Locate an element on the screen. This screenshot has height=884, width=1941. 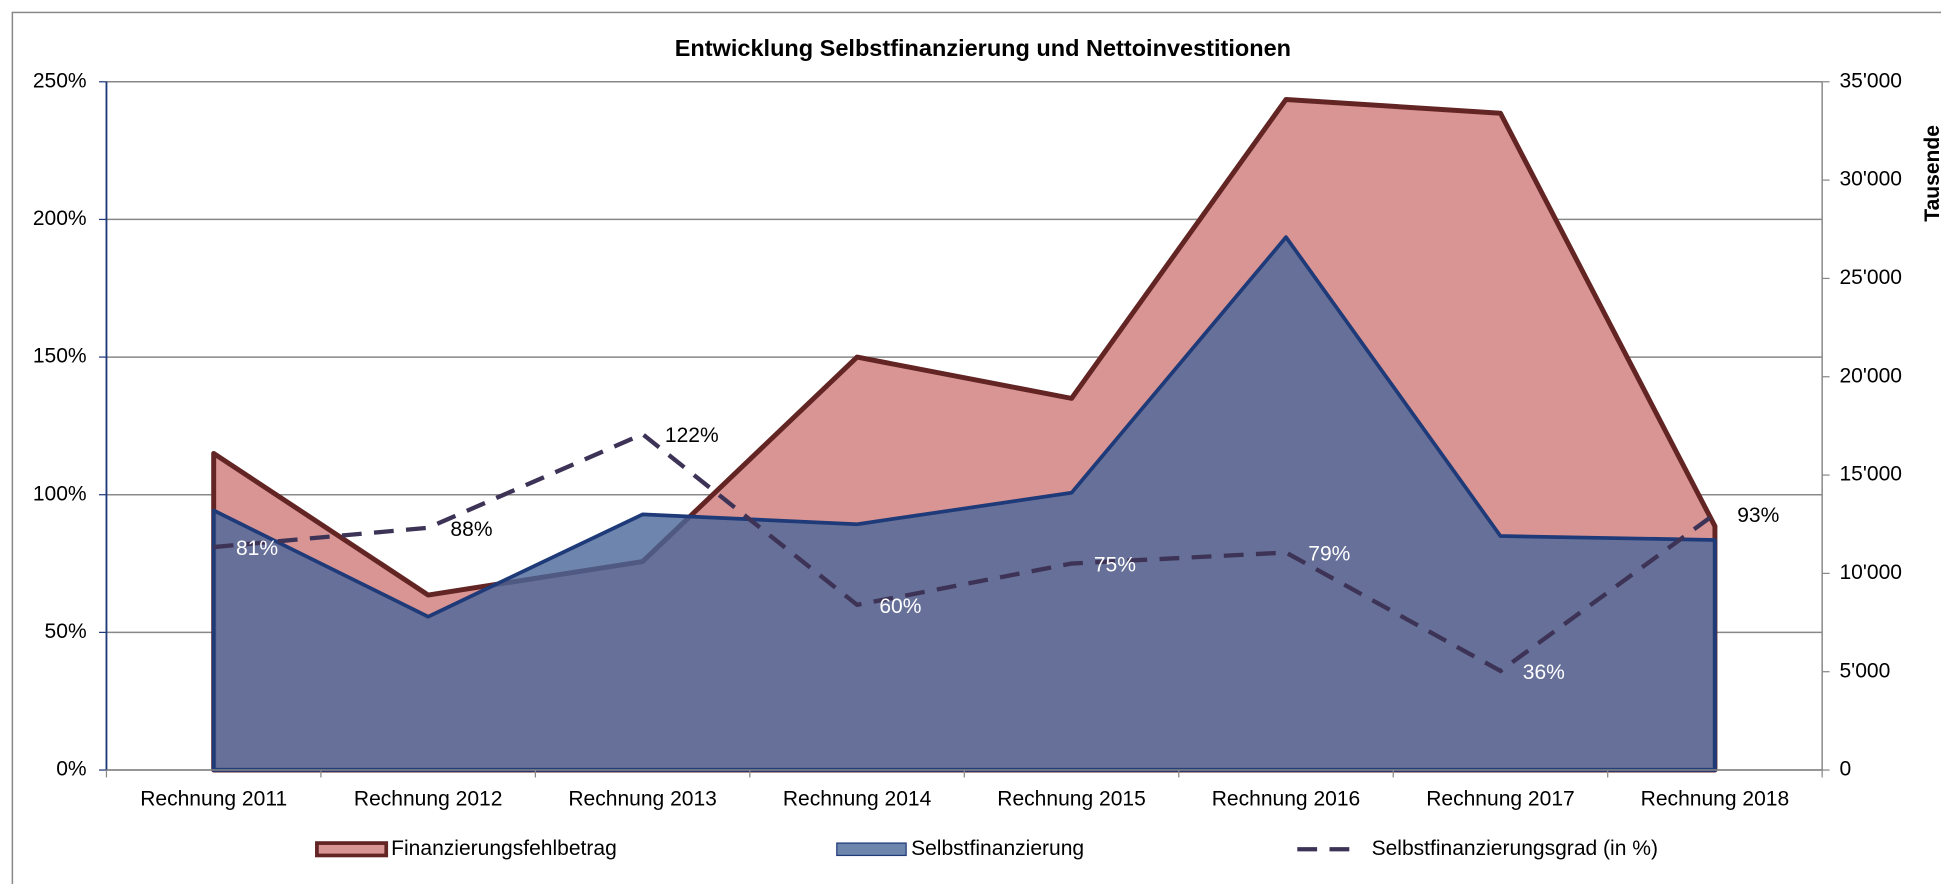
y2-tick-label: 10'000 is located at coordinates (1870, 572).